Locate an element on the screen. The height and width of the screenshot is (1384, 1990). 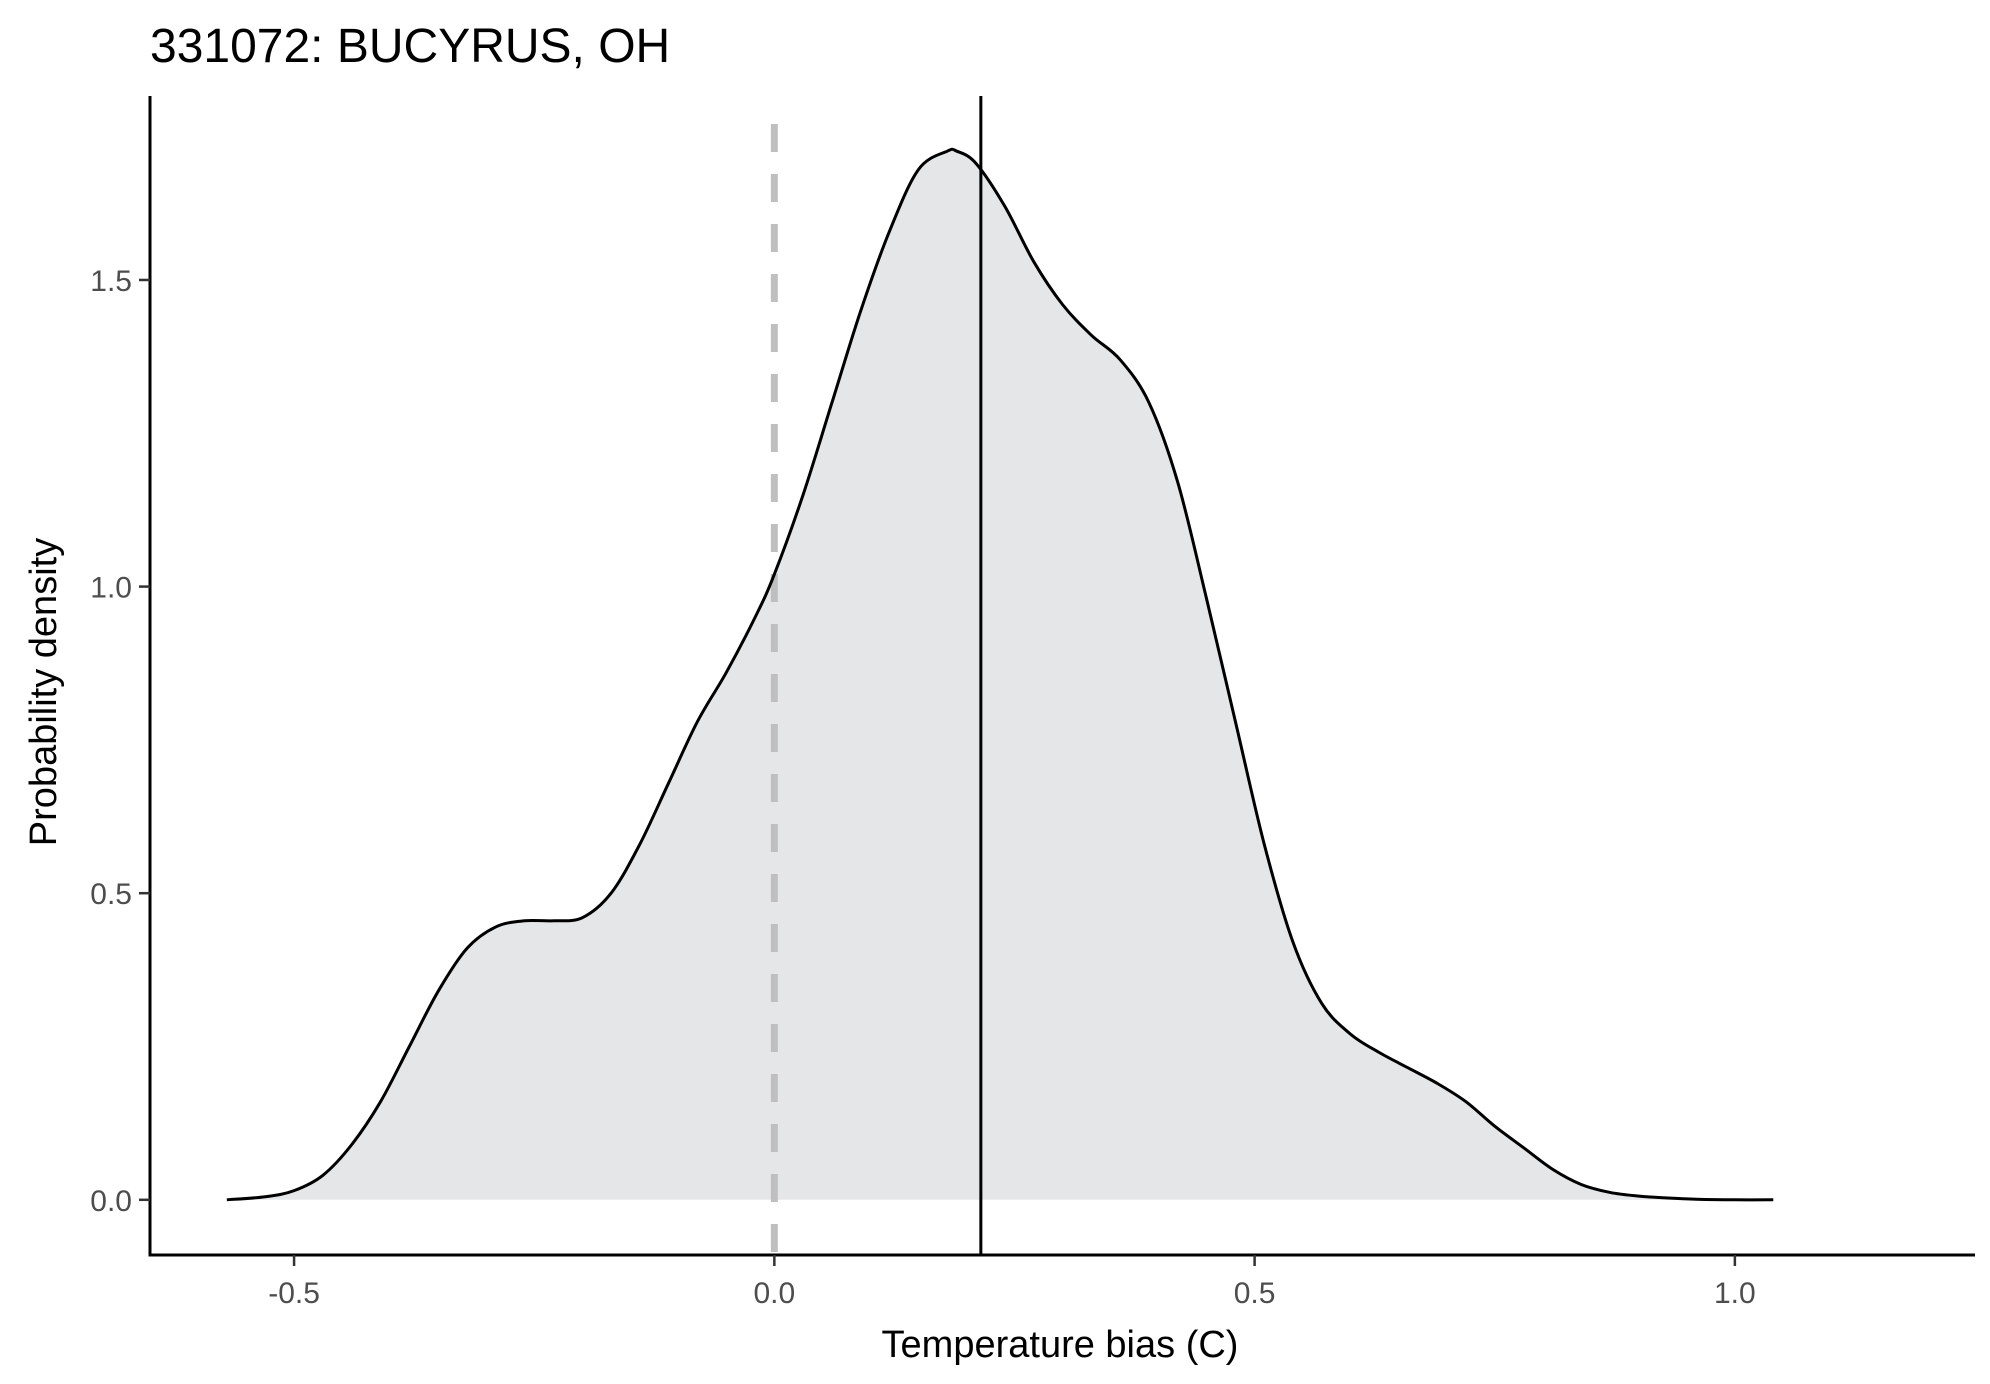
y-axis-title: Probability density is located at coordinates (44, 692).